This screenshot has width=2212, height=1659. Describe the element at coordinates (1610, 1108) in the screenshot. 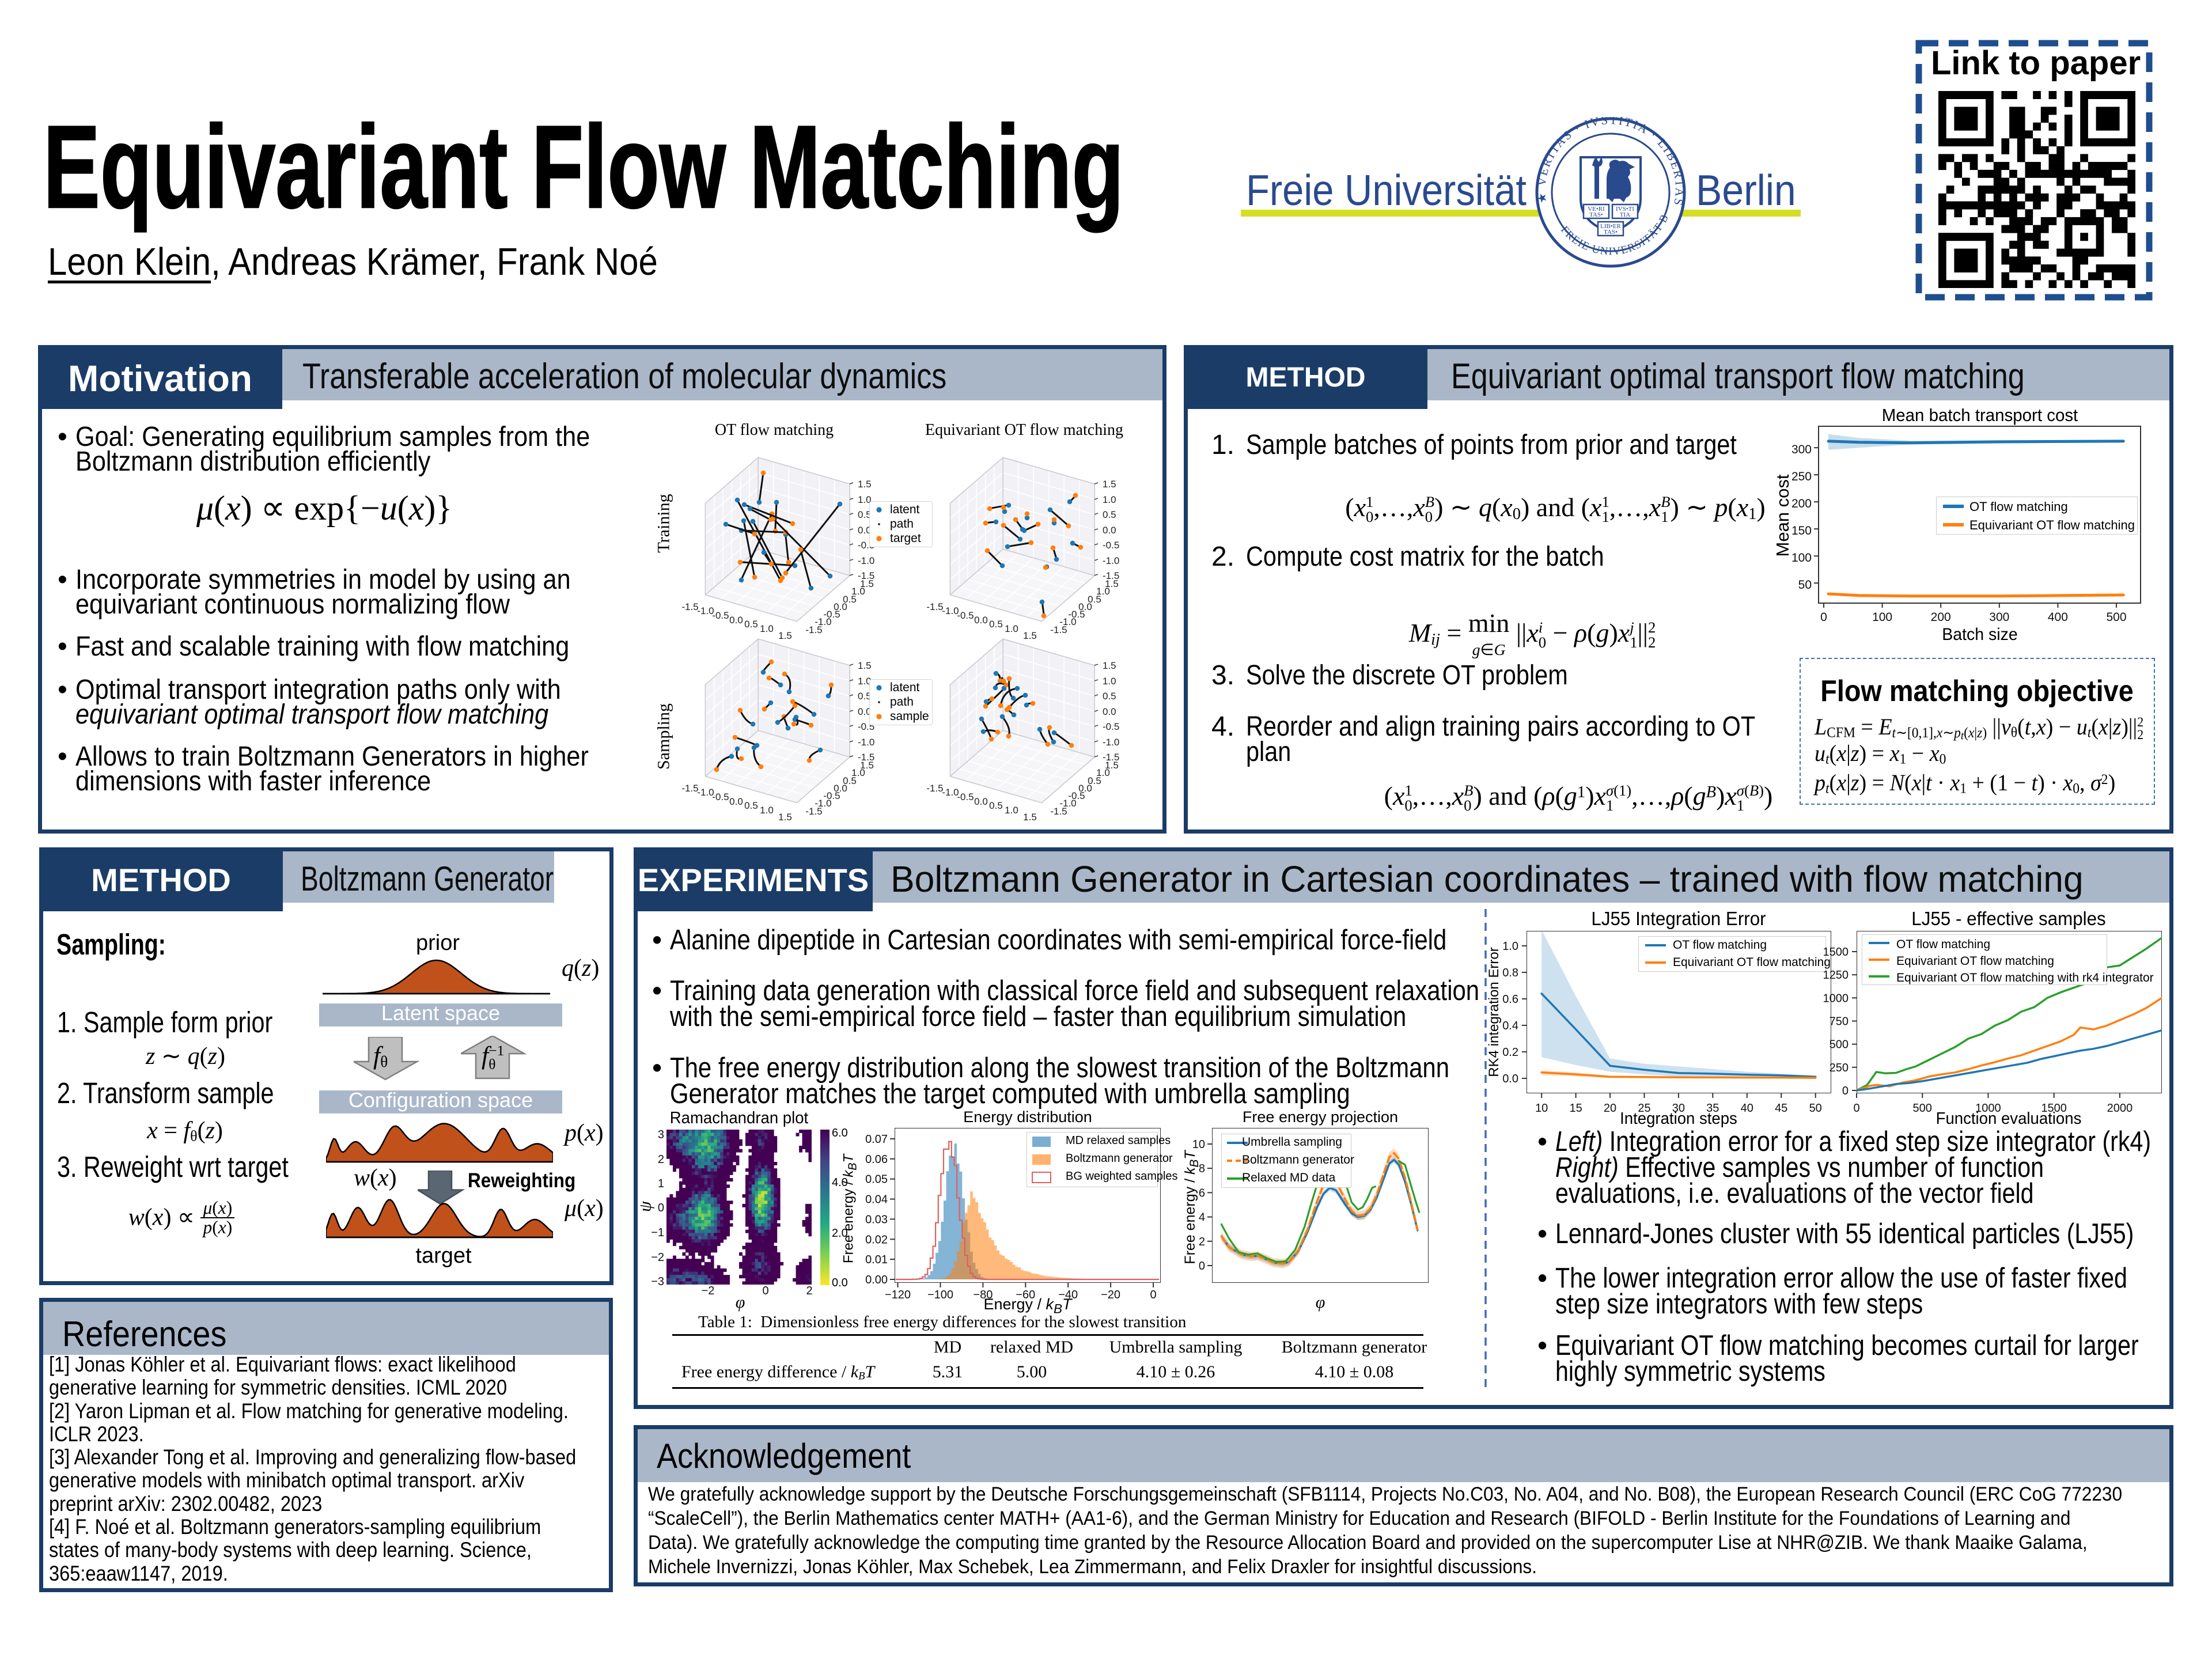

I see `svg-text: 20` at that location.